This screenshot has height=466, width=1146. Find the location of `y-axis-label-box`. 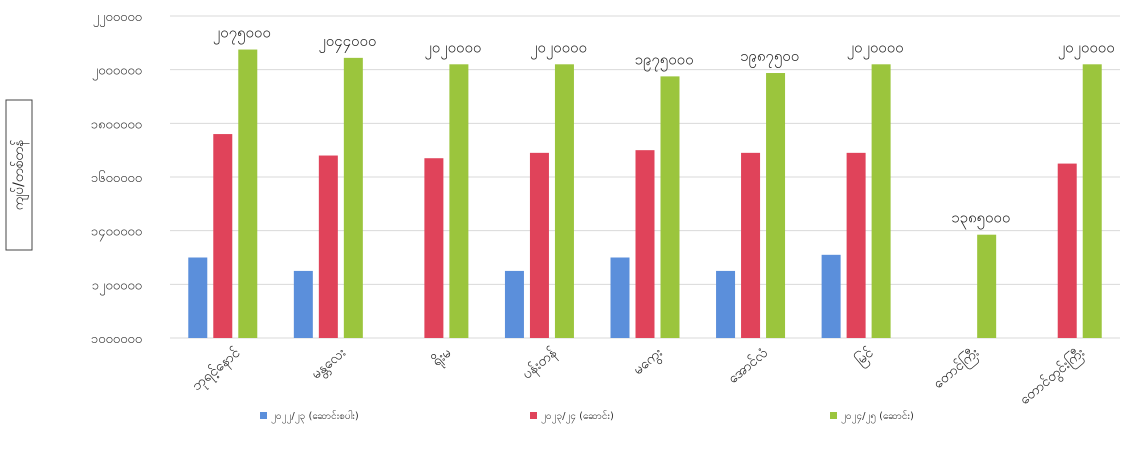

y-axis-label-box is located at coordinates (19, 175).